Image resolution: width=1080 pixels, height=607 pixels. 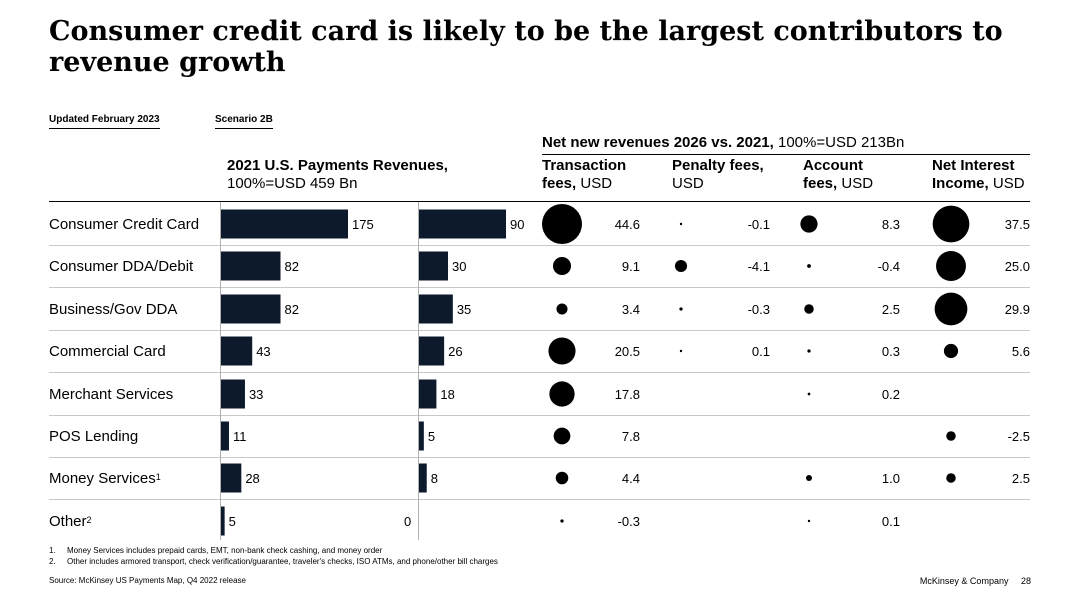 I want to click on transaction-value-label: 4.4, so click(x=631, y=478).